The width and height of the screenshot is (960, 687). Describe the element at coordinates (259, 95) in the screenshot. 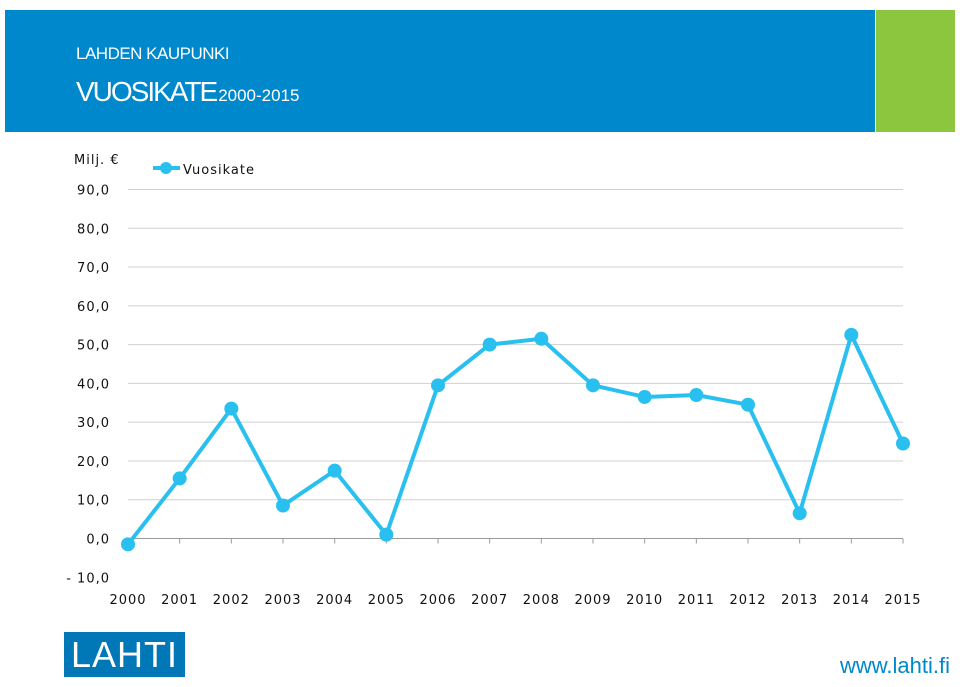

I see `title-years: 2000-2015` at that location.